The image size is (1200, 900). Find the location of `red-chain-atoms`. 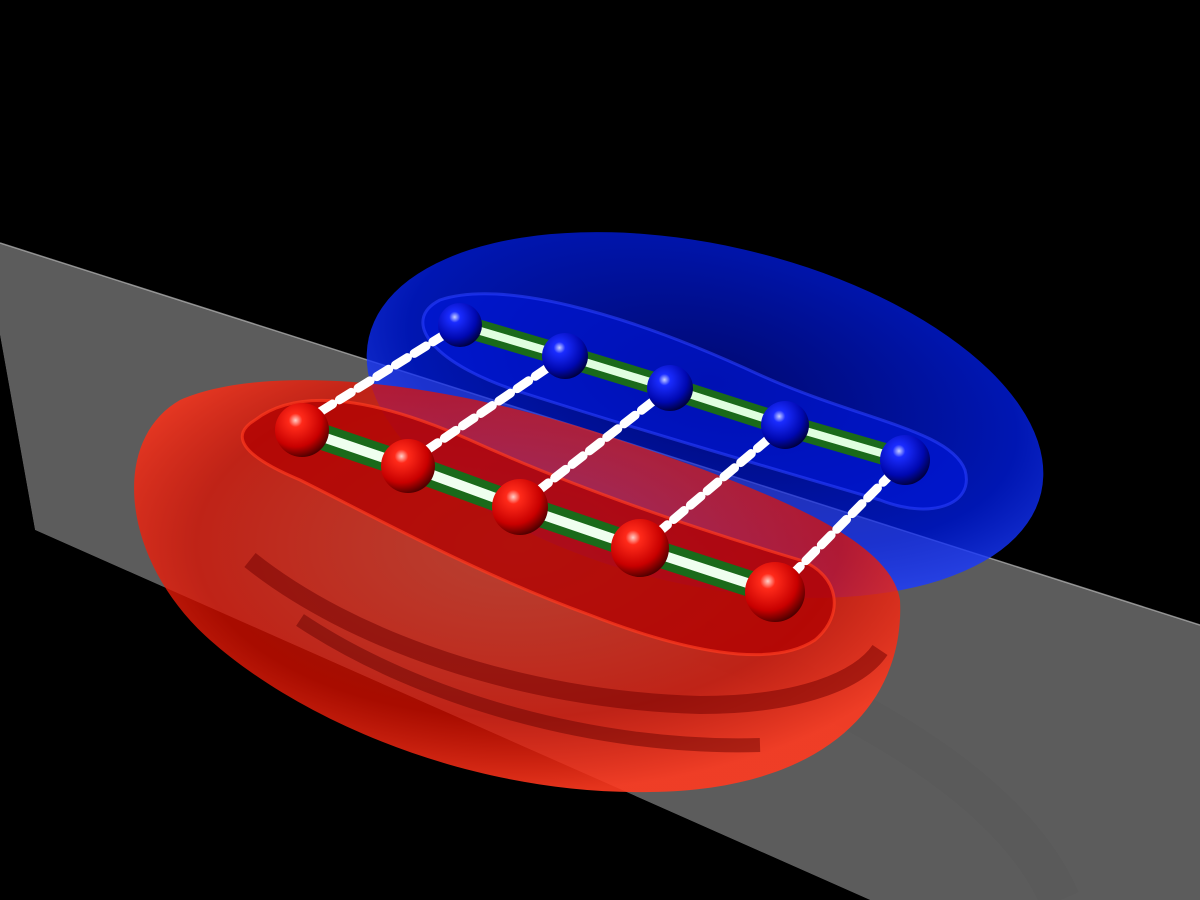

red-chain-atoms is located at coordinates (540, 512).